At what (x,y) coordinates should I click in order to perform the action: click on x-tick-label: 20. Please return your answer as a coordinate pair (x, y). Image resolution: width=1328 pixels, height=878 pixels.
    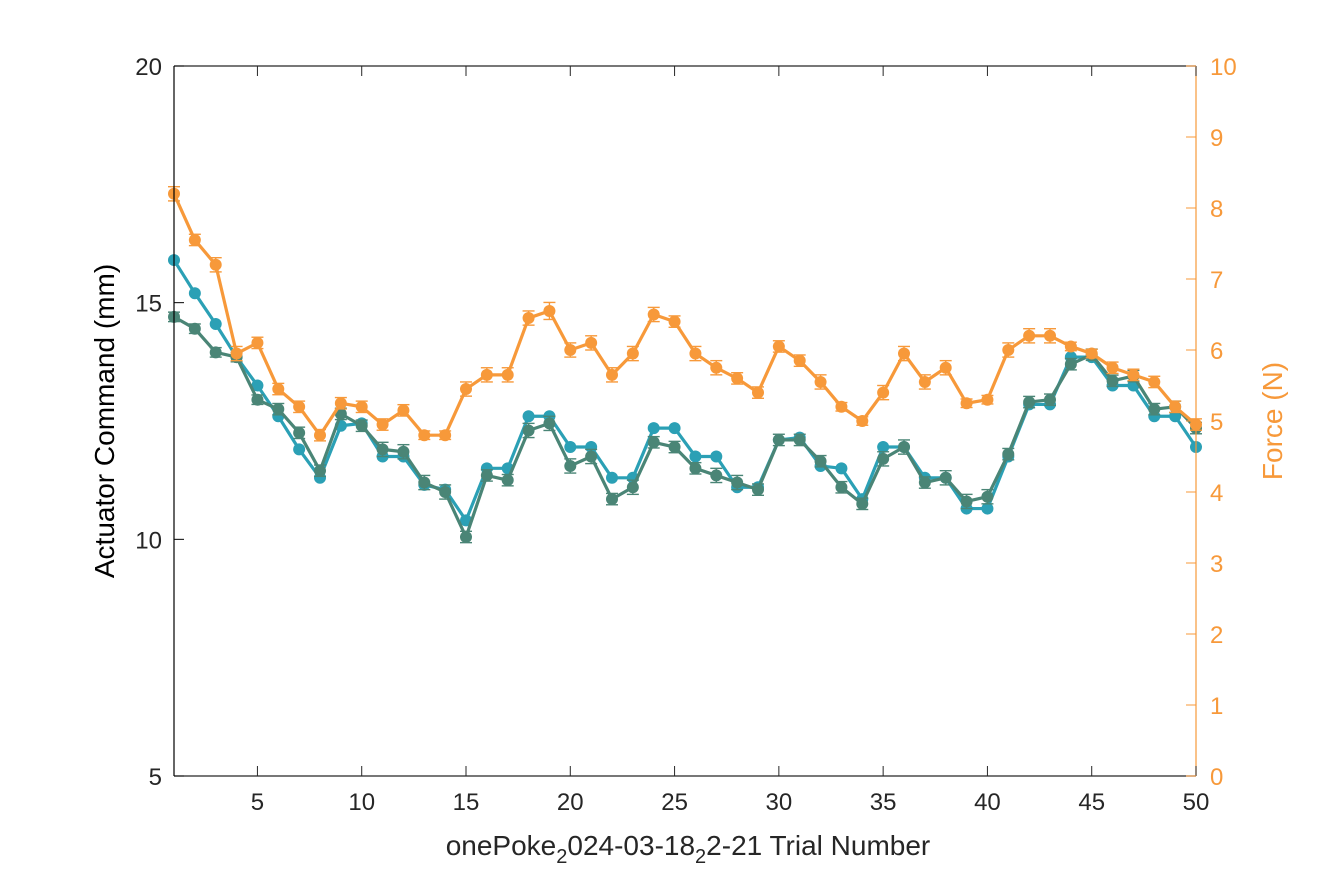
    Looking at the image, I should click on (570, 802).